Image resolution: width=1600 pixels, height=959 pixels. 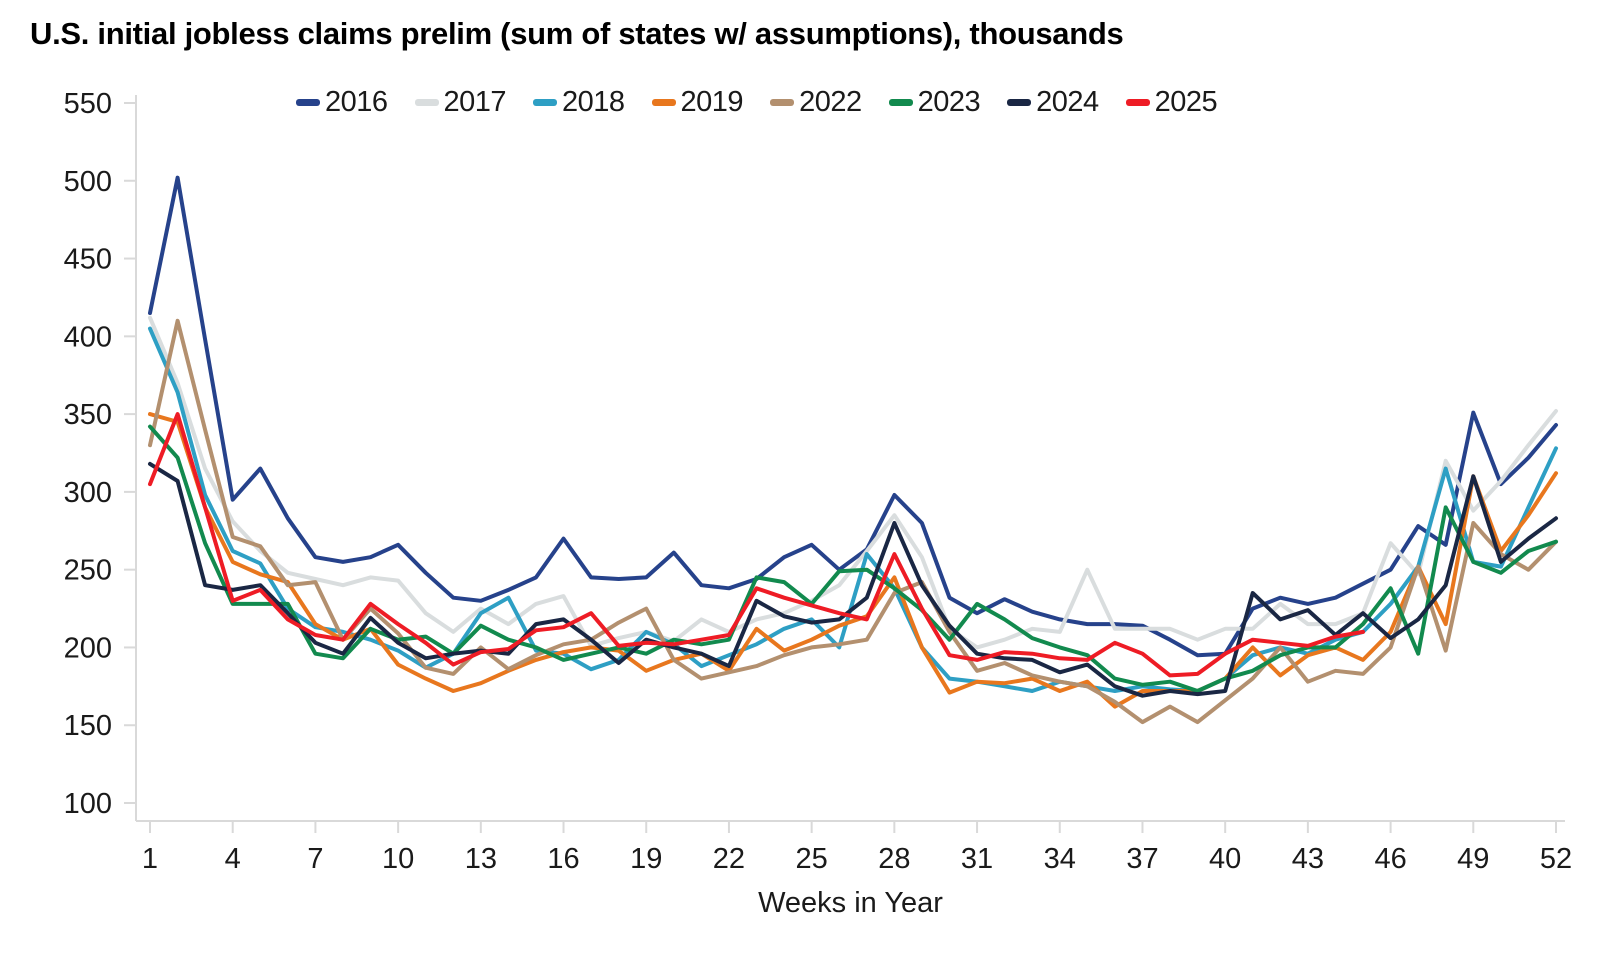 What do you see at coordinates (563, 859) in the screenshot?
I see `x-tick-label: 16` at bounding box center [563, 859].